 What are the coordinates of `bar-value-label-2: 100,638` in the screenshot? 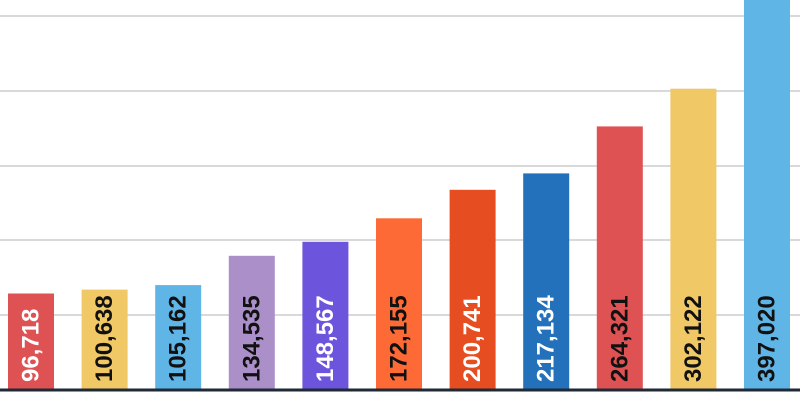 It's located at (104, 338).